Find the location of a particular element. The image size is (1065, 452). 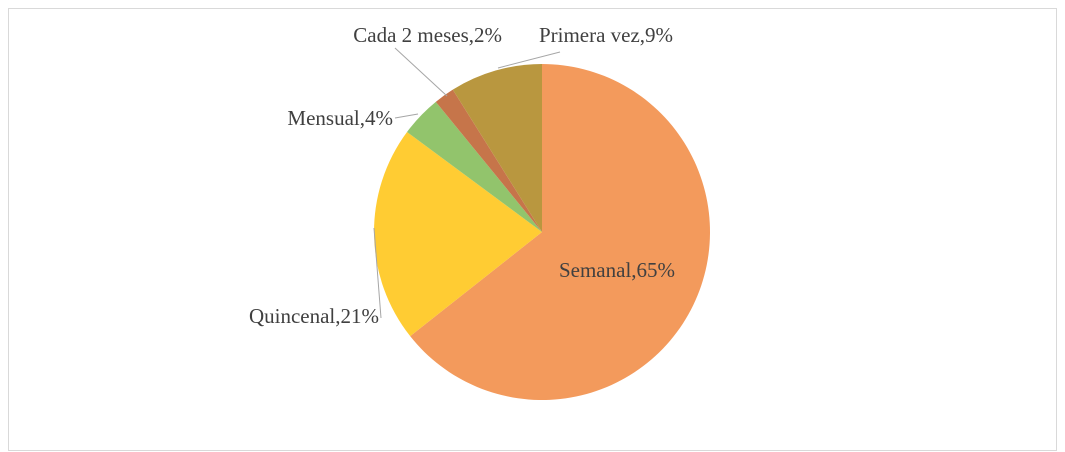

data-label: Mensual,4% is located at coordinates (340, 118).